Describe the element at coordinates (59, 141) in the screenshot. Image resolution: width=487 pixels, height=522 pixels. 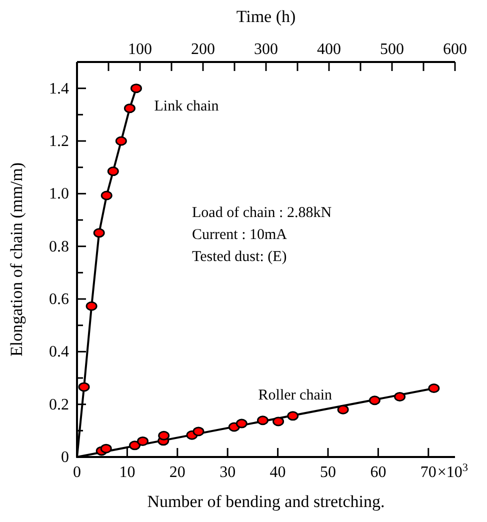
I see `y-tick-label: 1.2` at that location.